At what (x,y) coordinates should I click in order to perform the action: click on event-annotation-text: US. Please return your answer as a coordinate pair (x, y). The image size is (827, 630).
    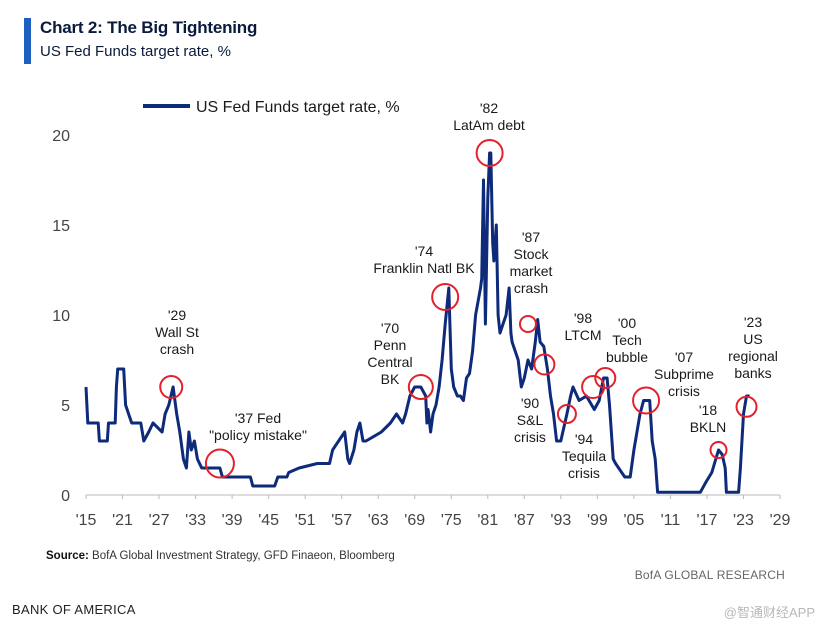
    Looking at the image, I should click on (752, 339).